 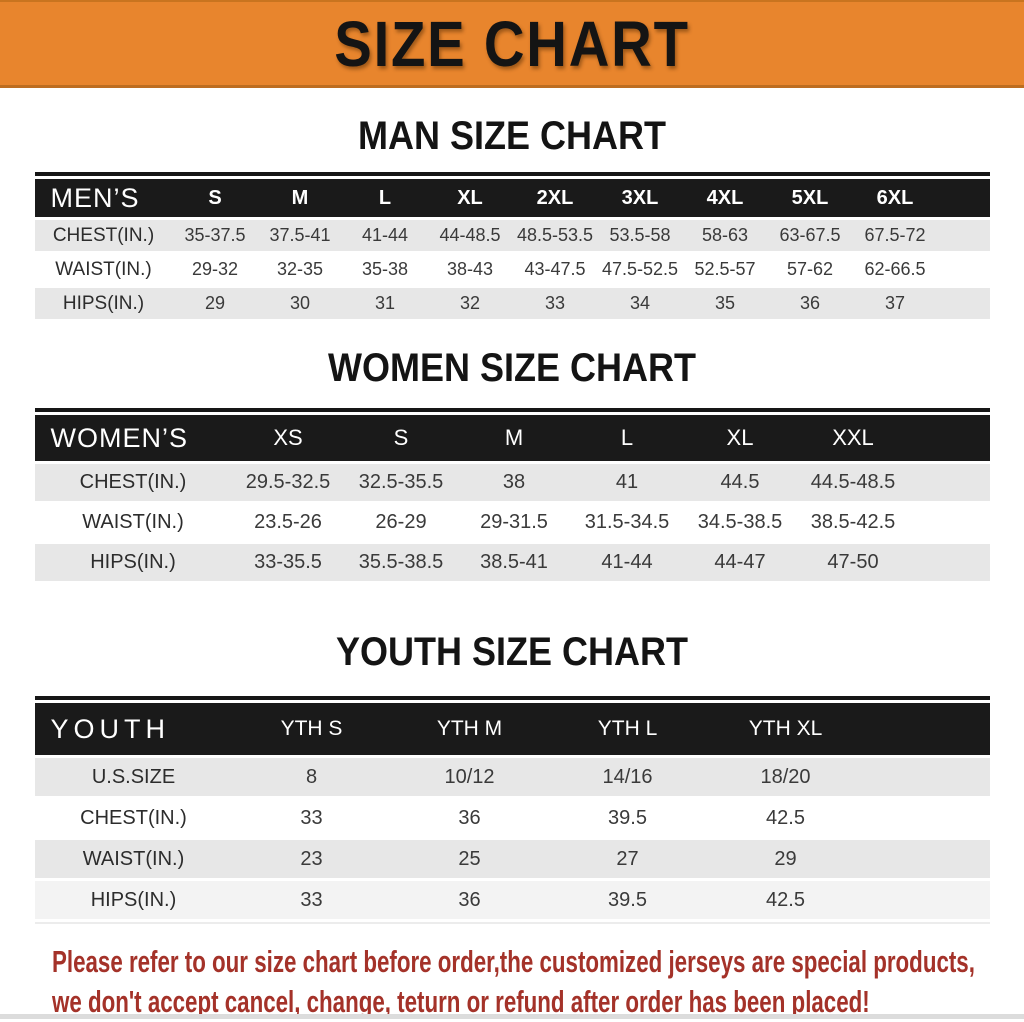 I want to click on size-value-cell: 38.5-42.5, so click(x=853, y=522).